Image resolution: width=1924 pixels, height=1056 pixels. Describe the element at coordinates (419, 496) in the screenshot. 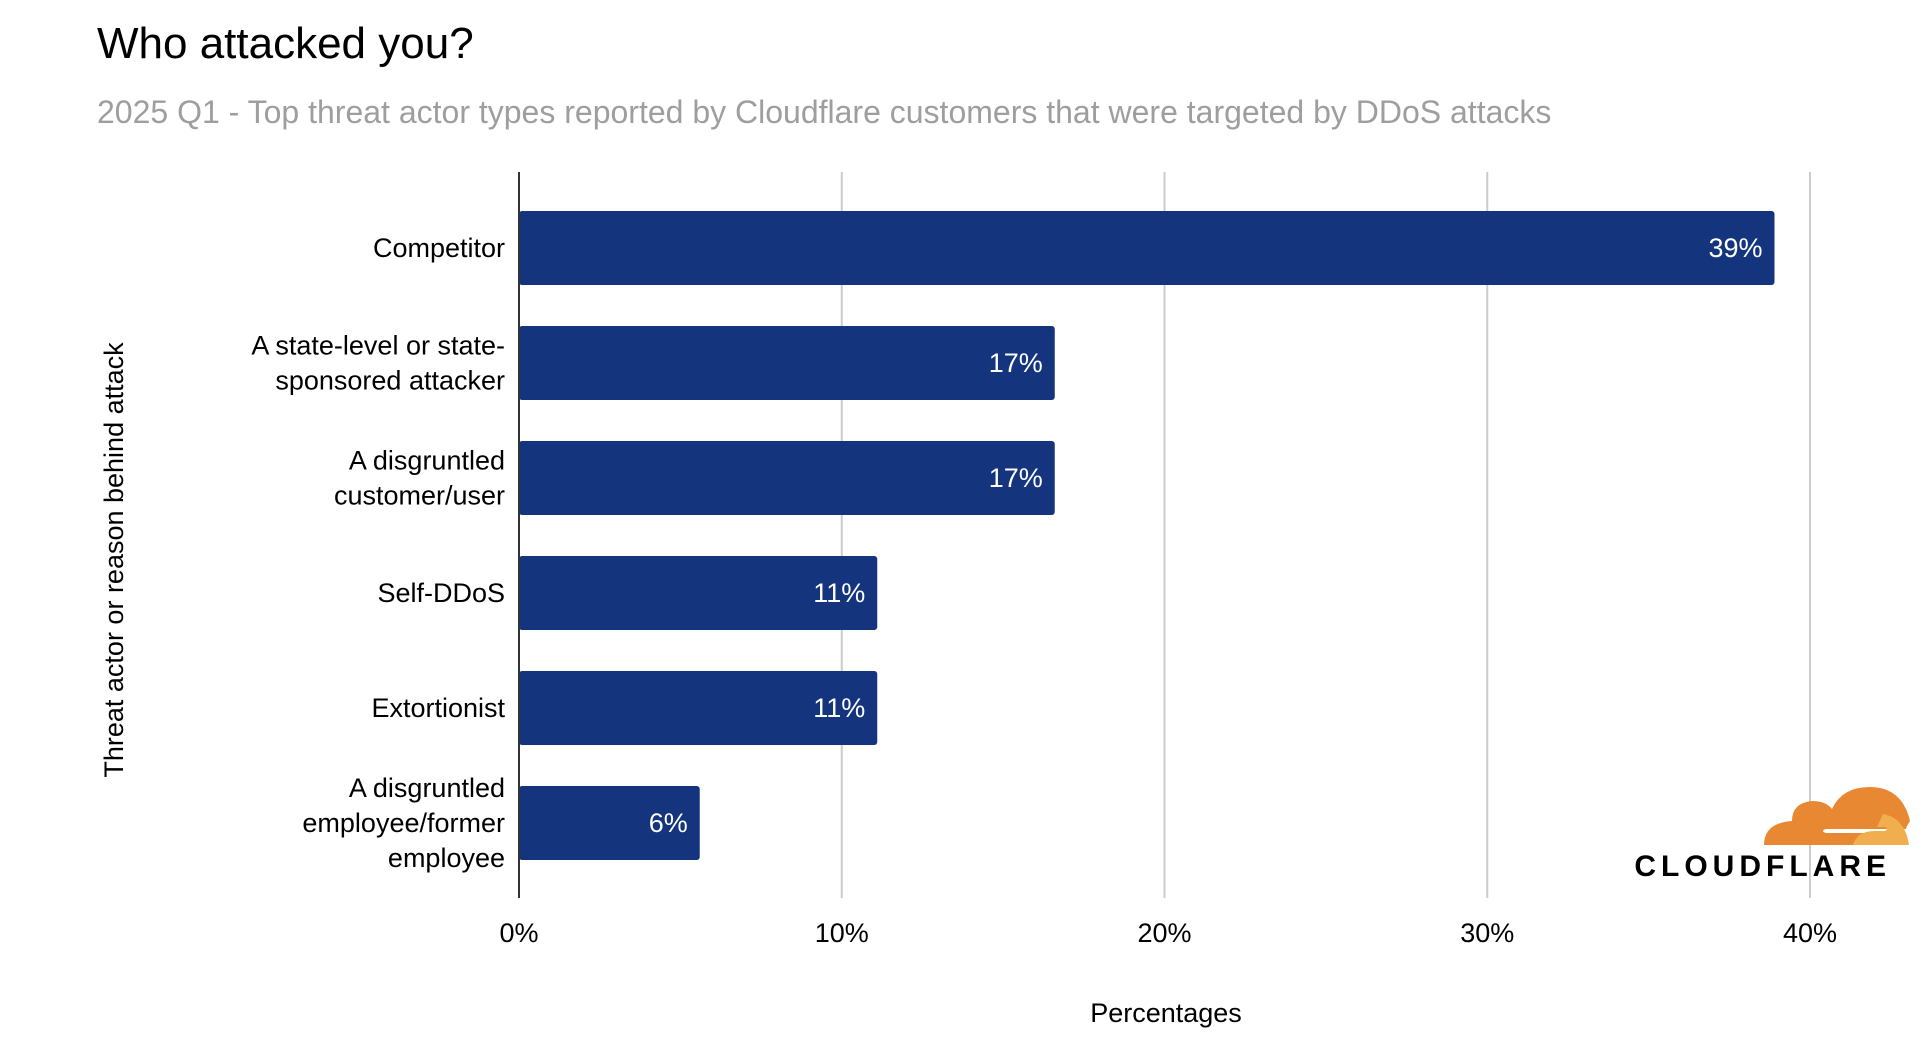

I see `category-label: customer/user` at that location.